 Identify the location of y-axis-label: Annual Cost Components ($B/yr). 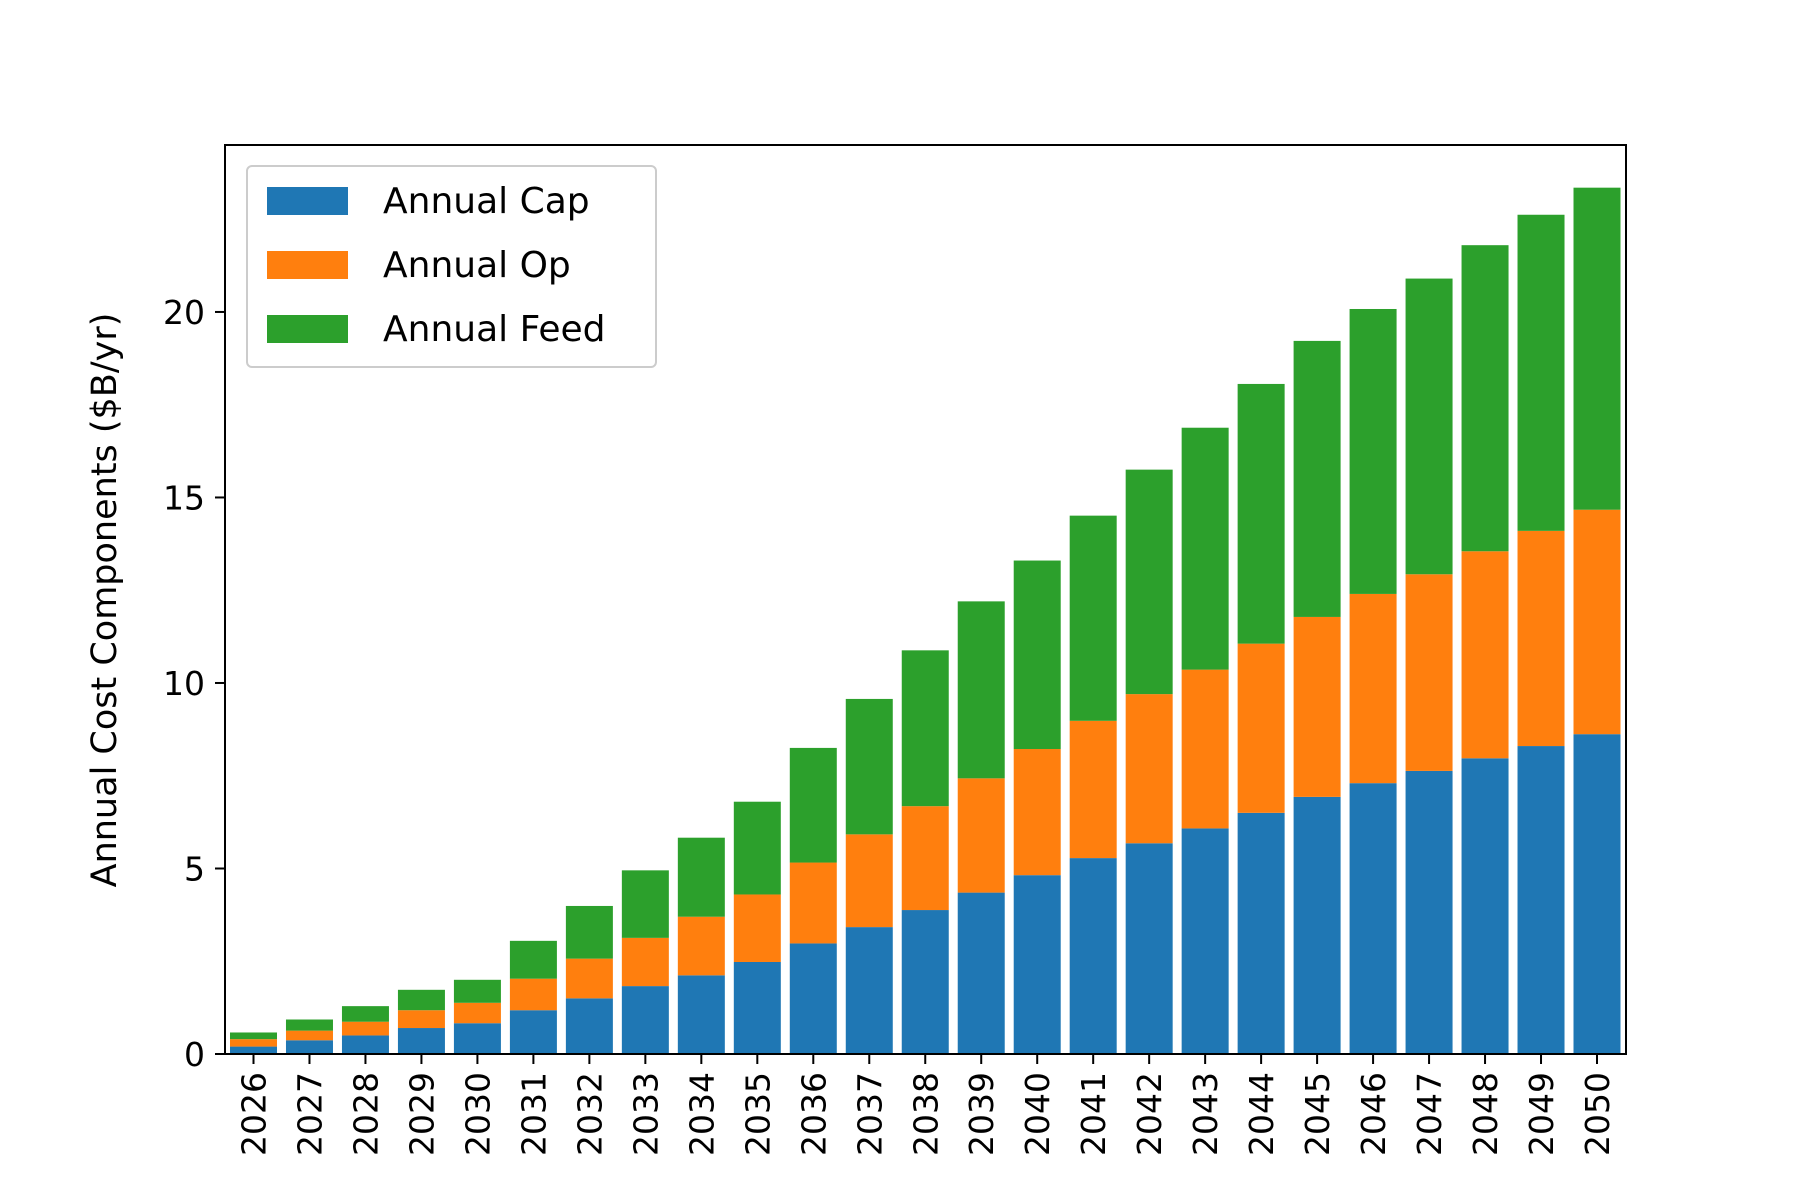
(105, 600).